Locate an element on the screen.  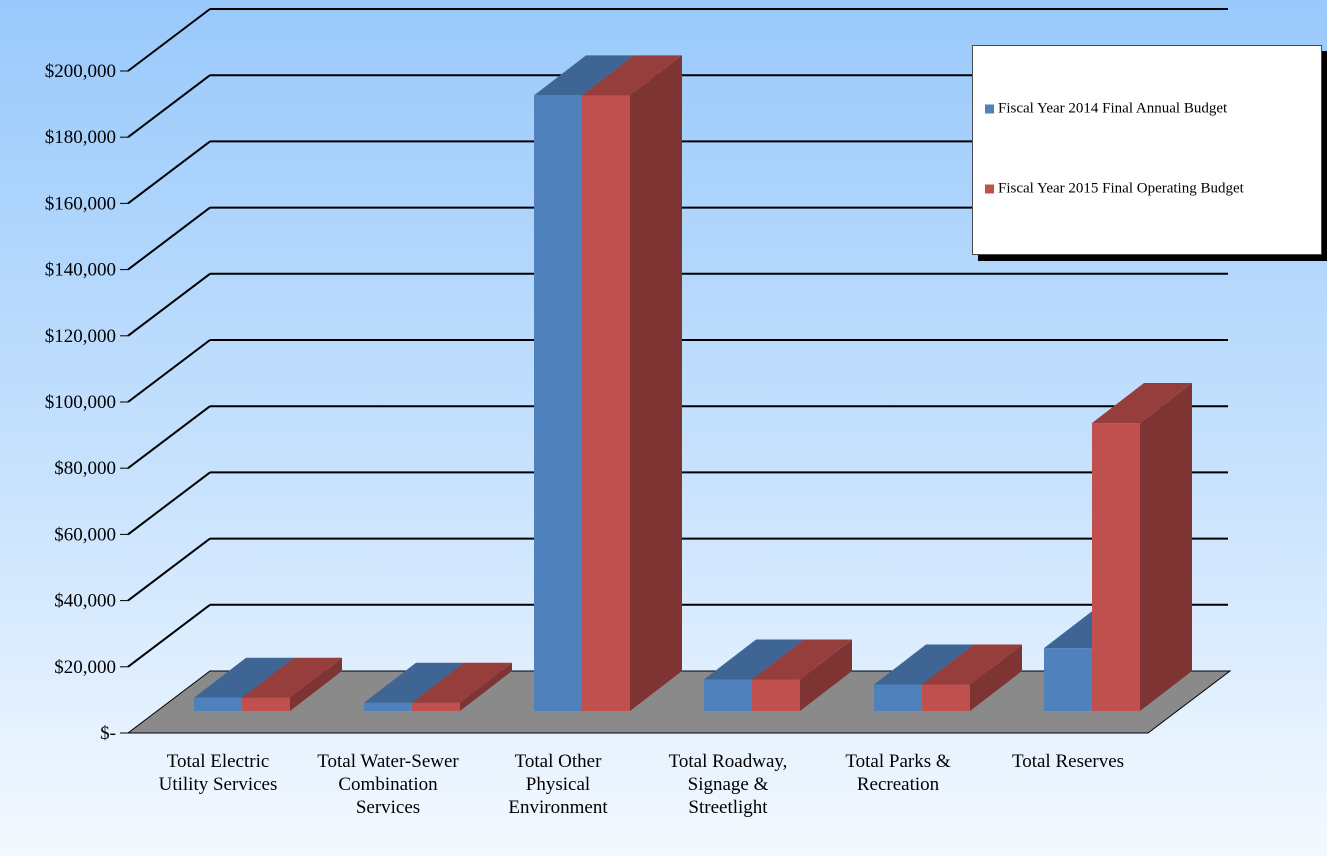
legend-label-fy2015: Fiscal Year 2015 Final Operating Budget is located at coordinates (1121, 188).